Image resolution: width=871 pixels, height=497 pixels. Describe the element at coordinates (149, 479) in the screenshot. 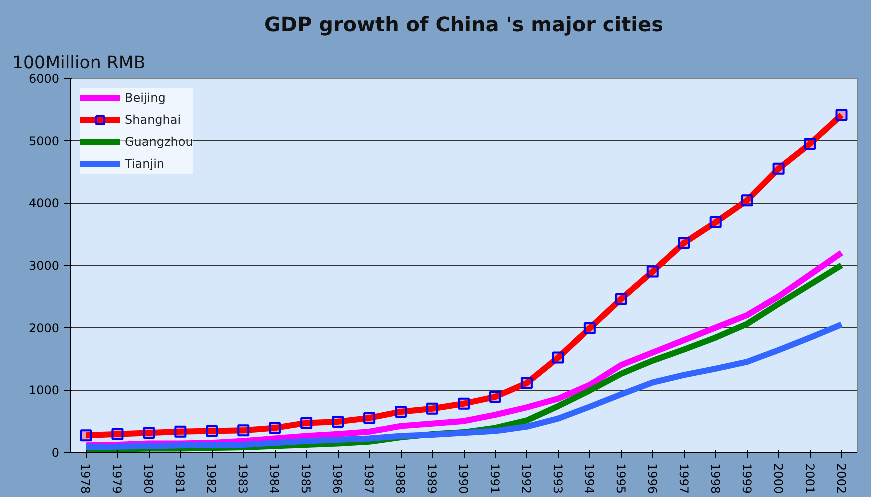

I see `x-tick-label: 1980` at that location.